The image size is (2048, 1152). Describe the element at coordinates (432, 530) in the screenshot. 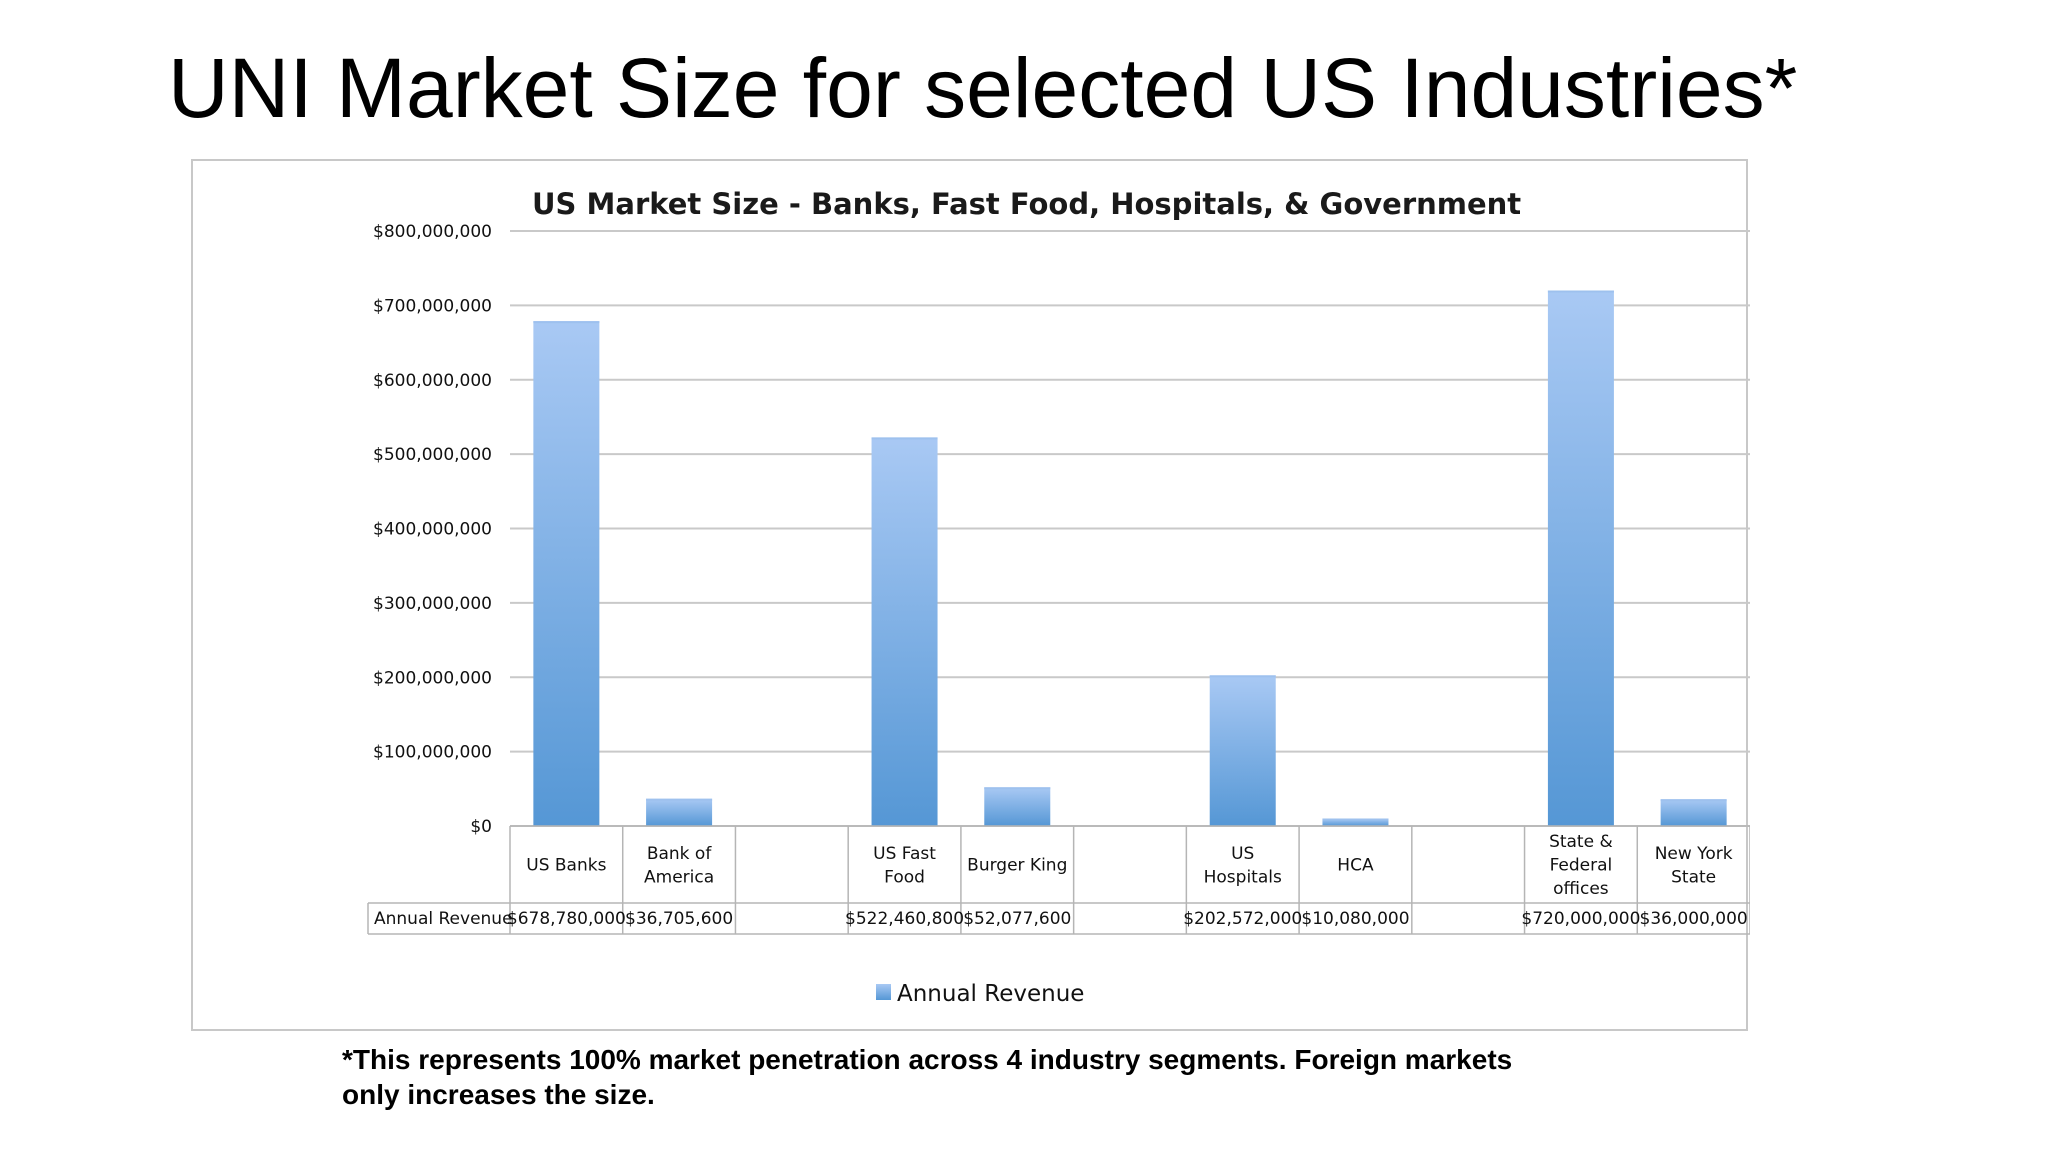

I see `y-tick-label: $400,000,000` at that location.